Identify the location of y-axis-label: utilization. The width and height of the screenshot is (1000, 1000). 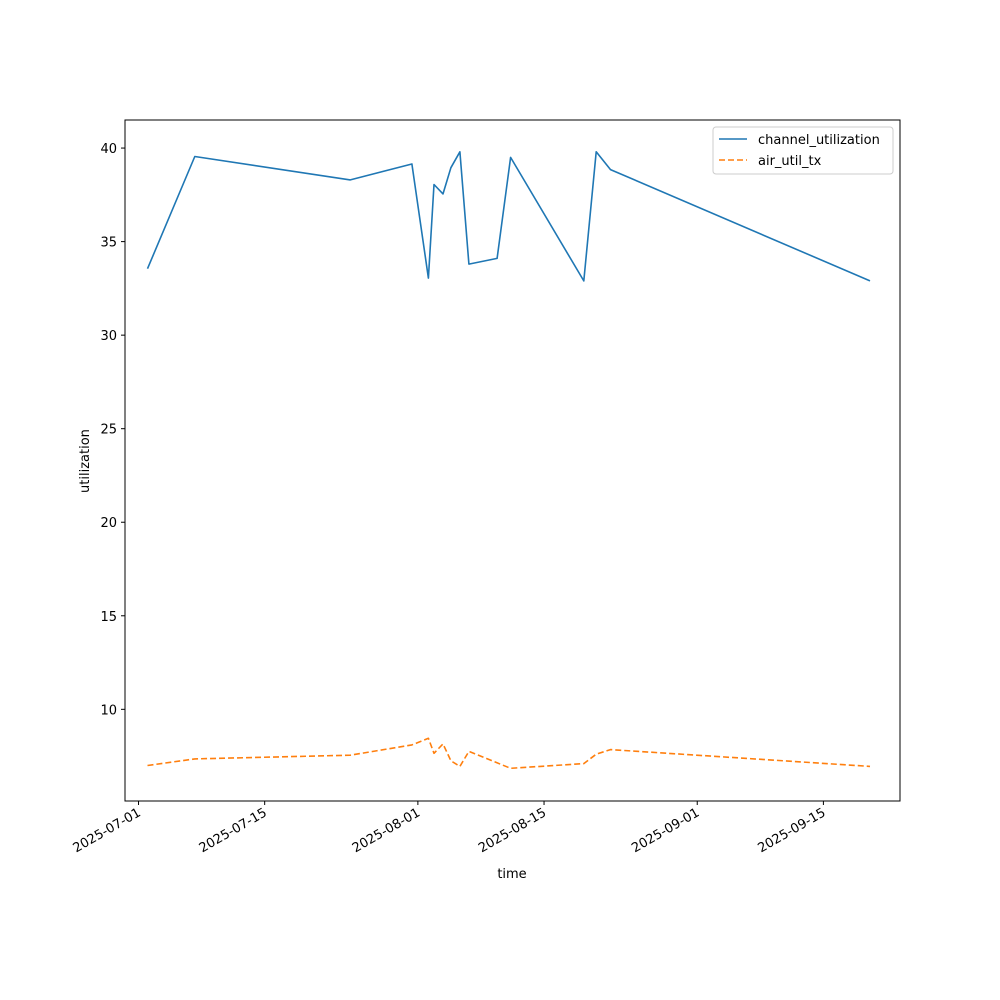
(85, 461).